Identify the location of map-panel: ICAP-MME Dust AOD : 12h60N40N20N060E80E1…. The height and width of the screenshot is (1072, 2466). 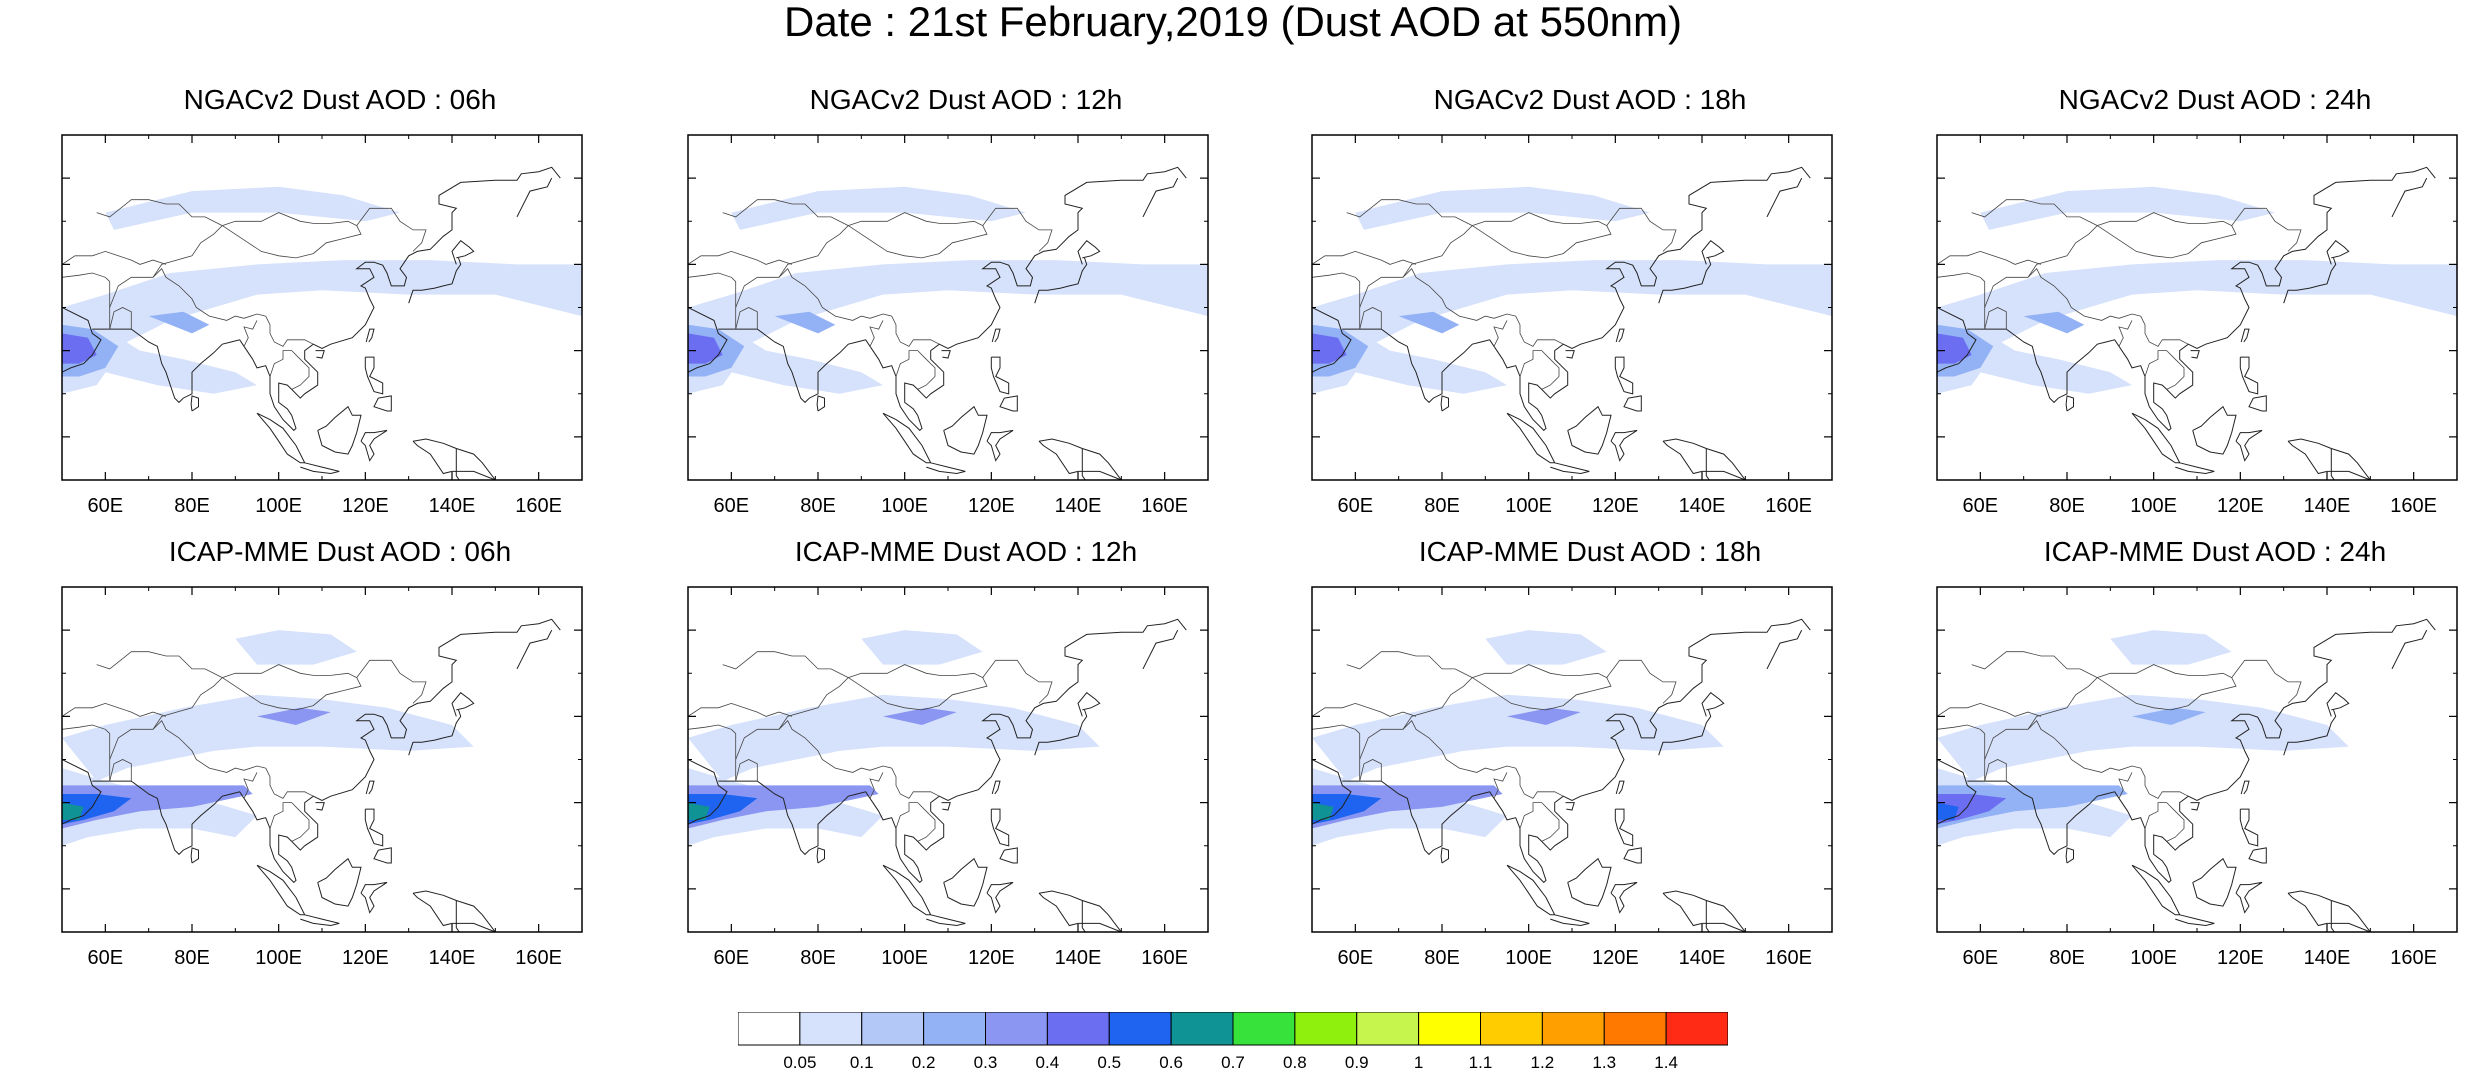
(966, 757).